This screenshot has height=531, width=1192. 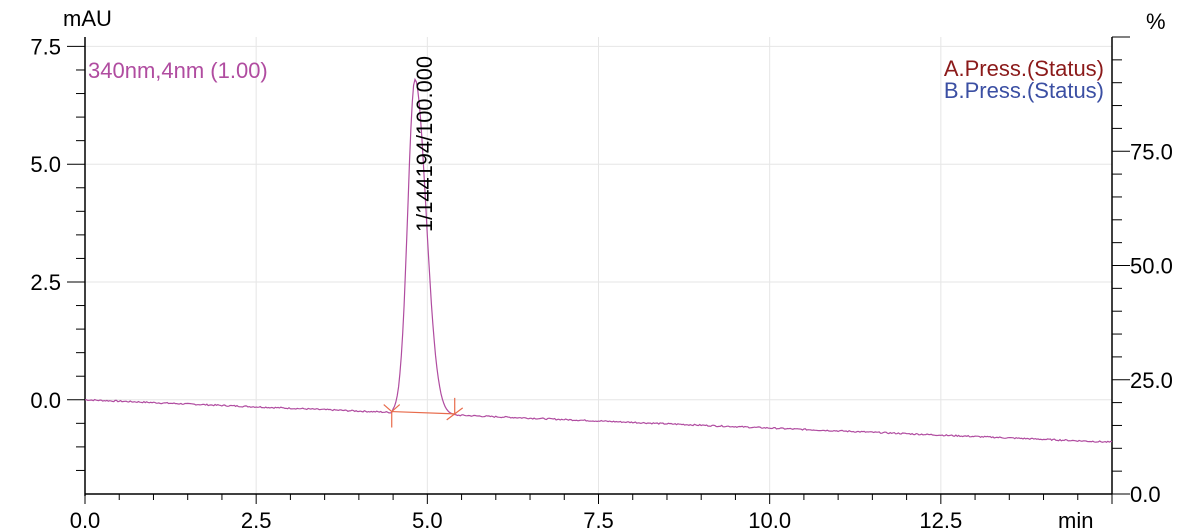 I want to click on right-tick-label: 50.0, so click(x=1151, y=266).